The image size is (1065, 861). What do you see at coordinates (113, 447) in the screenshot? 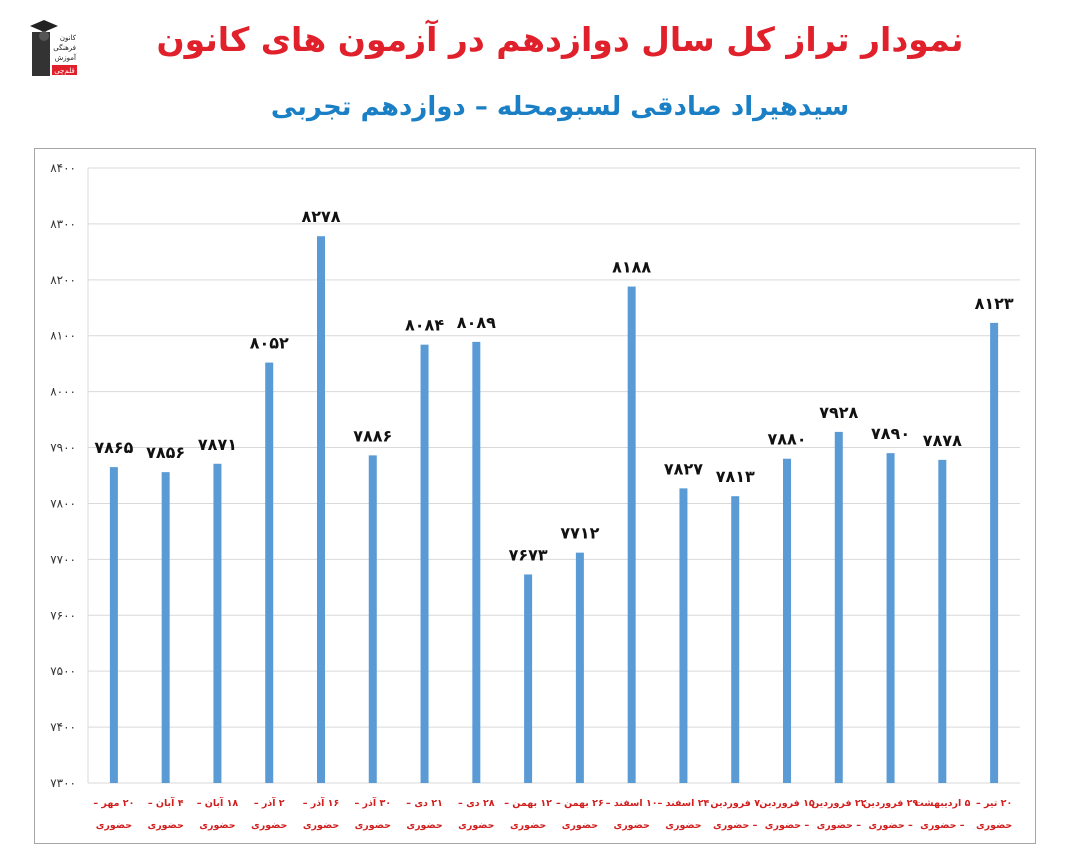
I see `data-label: ۷۸۶۵` at bounding box center [113, 447].